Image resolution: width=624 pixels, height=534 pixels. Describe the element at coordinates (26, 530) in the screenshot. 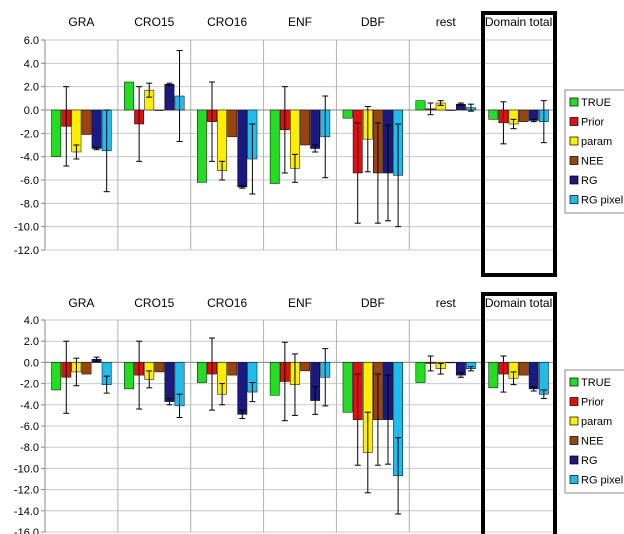

I see `y-tick-label: -16.0` at that location.